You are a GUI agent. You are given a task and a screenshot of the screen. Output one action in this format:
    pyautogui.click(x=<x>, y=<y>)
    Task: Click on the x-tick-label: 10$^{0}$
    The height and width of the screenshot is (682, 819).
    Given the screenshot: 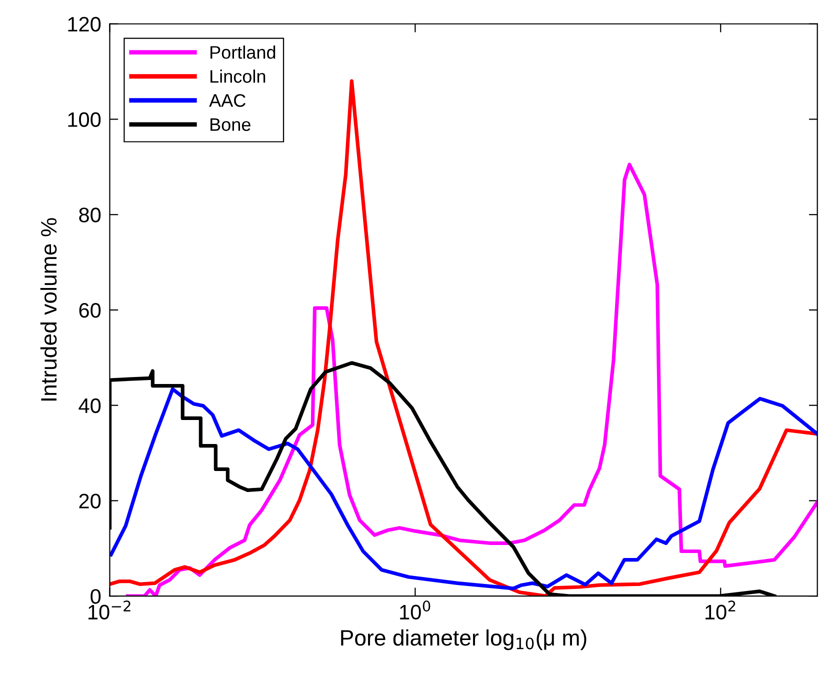 What is the action you would take?
    pyautogui.click(x=415, y=610)
    